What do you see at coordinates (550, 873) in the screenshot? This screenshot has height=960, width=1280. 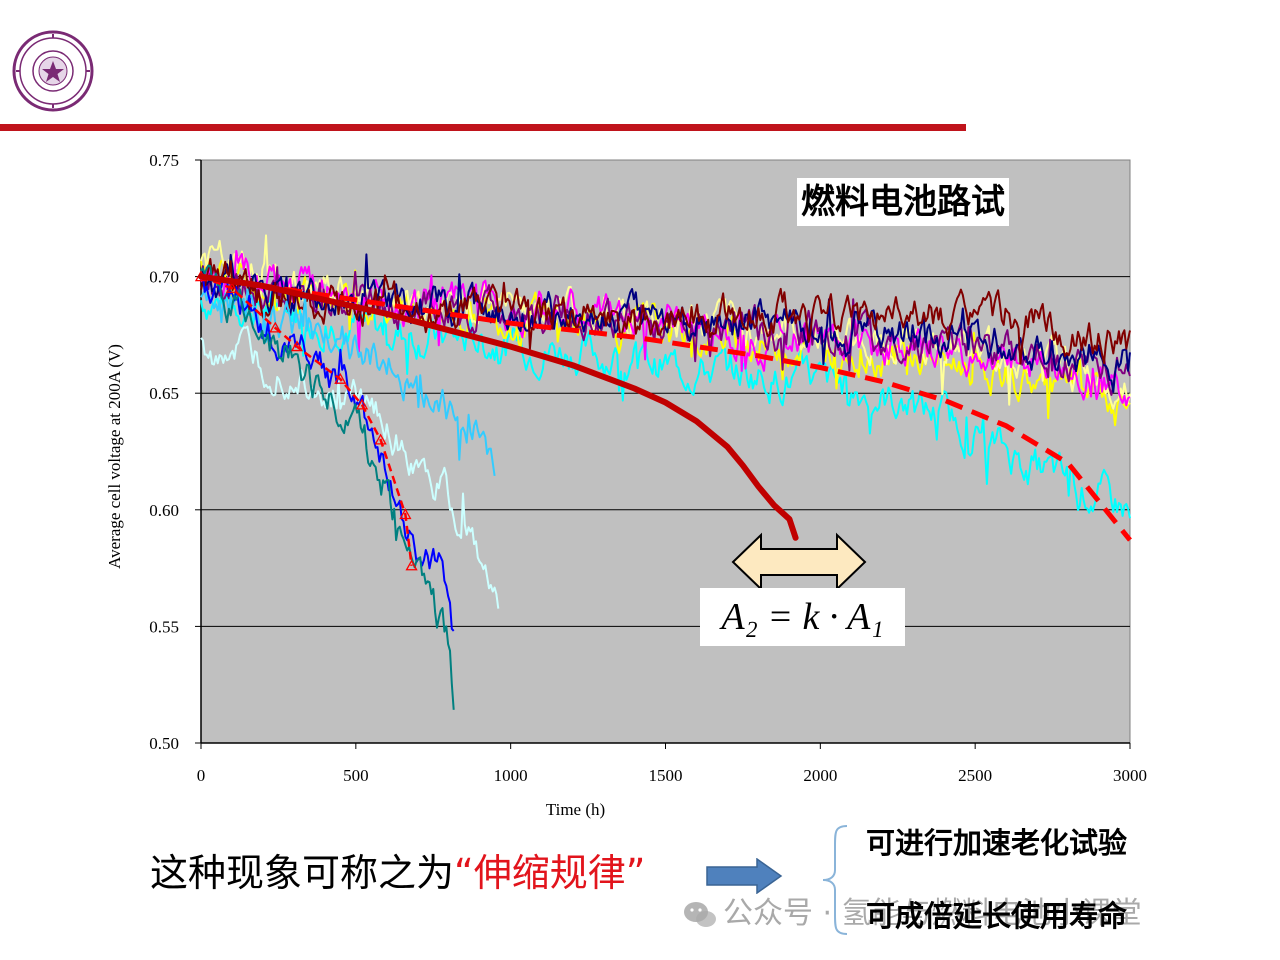 I see `scaling-law-term: “伸缩规律”` at bounding box center [550, 873].